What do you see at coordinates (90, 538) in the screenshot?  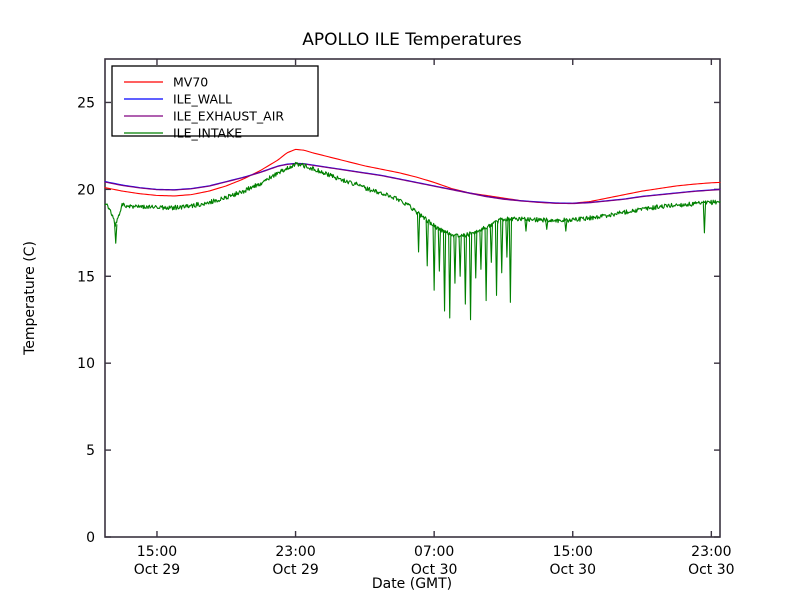 I see `y-tick-label: 0` at bounding box center [90, 538].